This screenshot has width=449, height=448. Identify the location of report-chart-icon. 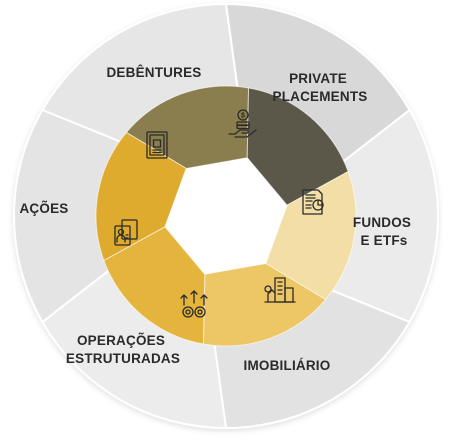
(313, 202).